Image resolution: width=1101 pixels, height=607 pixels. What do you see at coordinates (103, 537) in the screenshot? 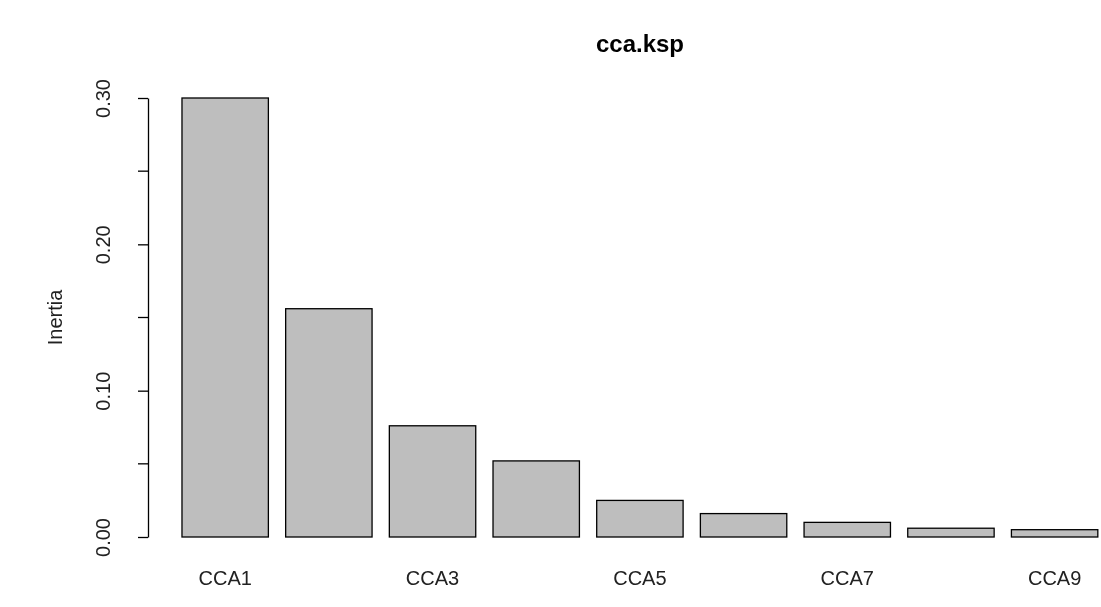
I see `y-tick-label: 0.00` at bounding box center [103, 537].